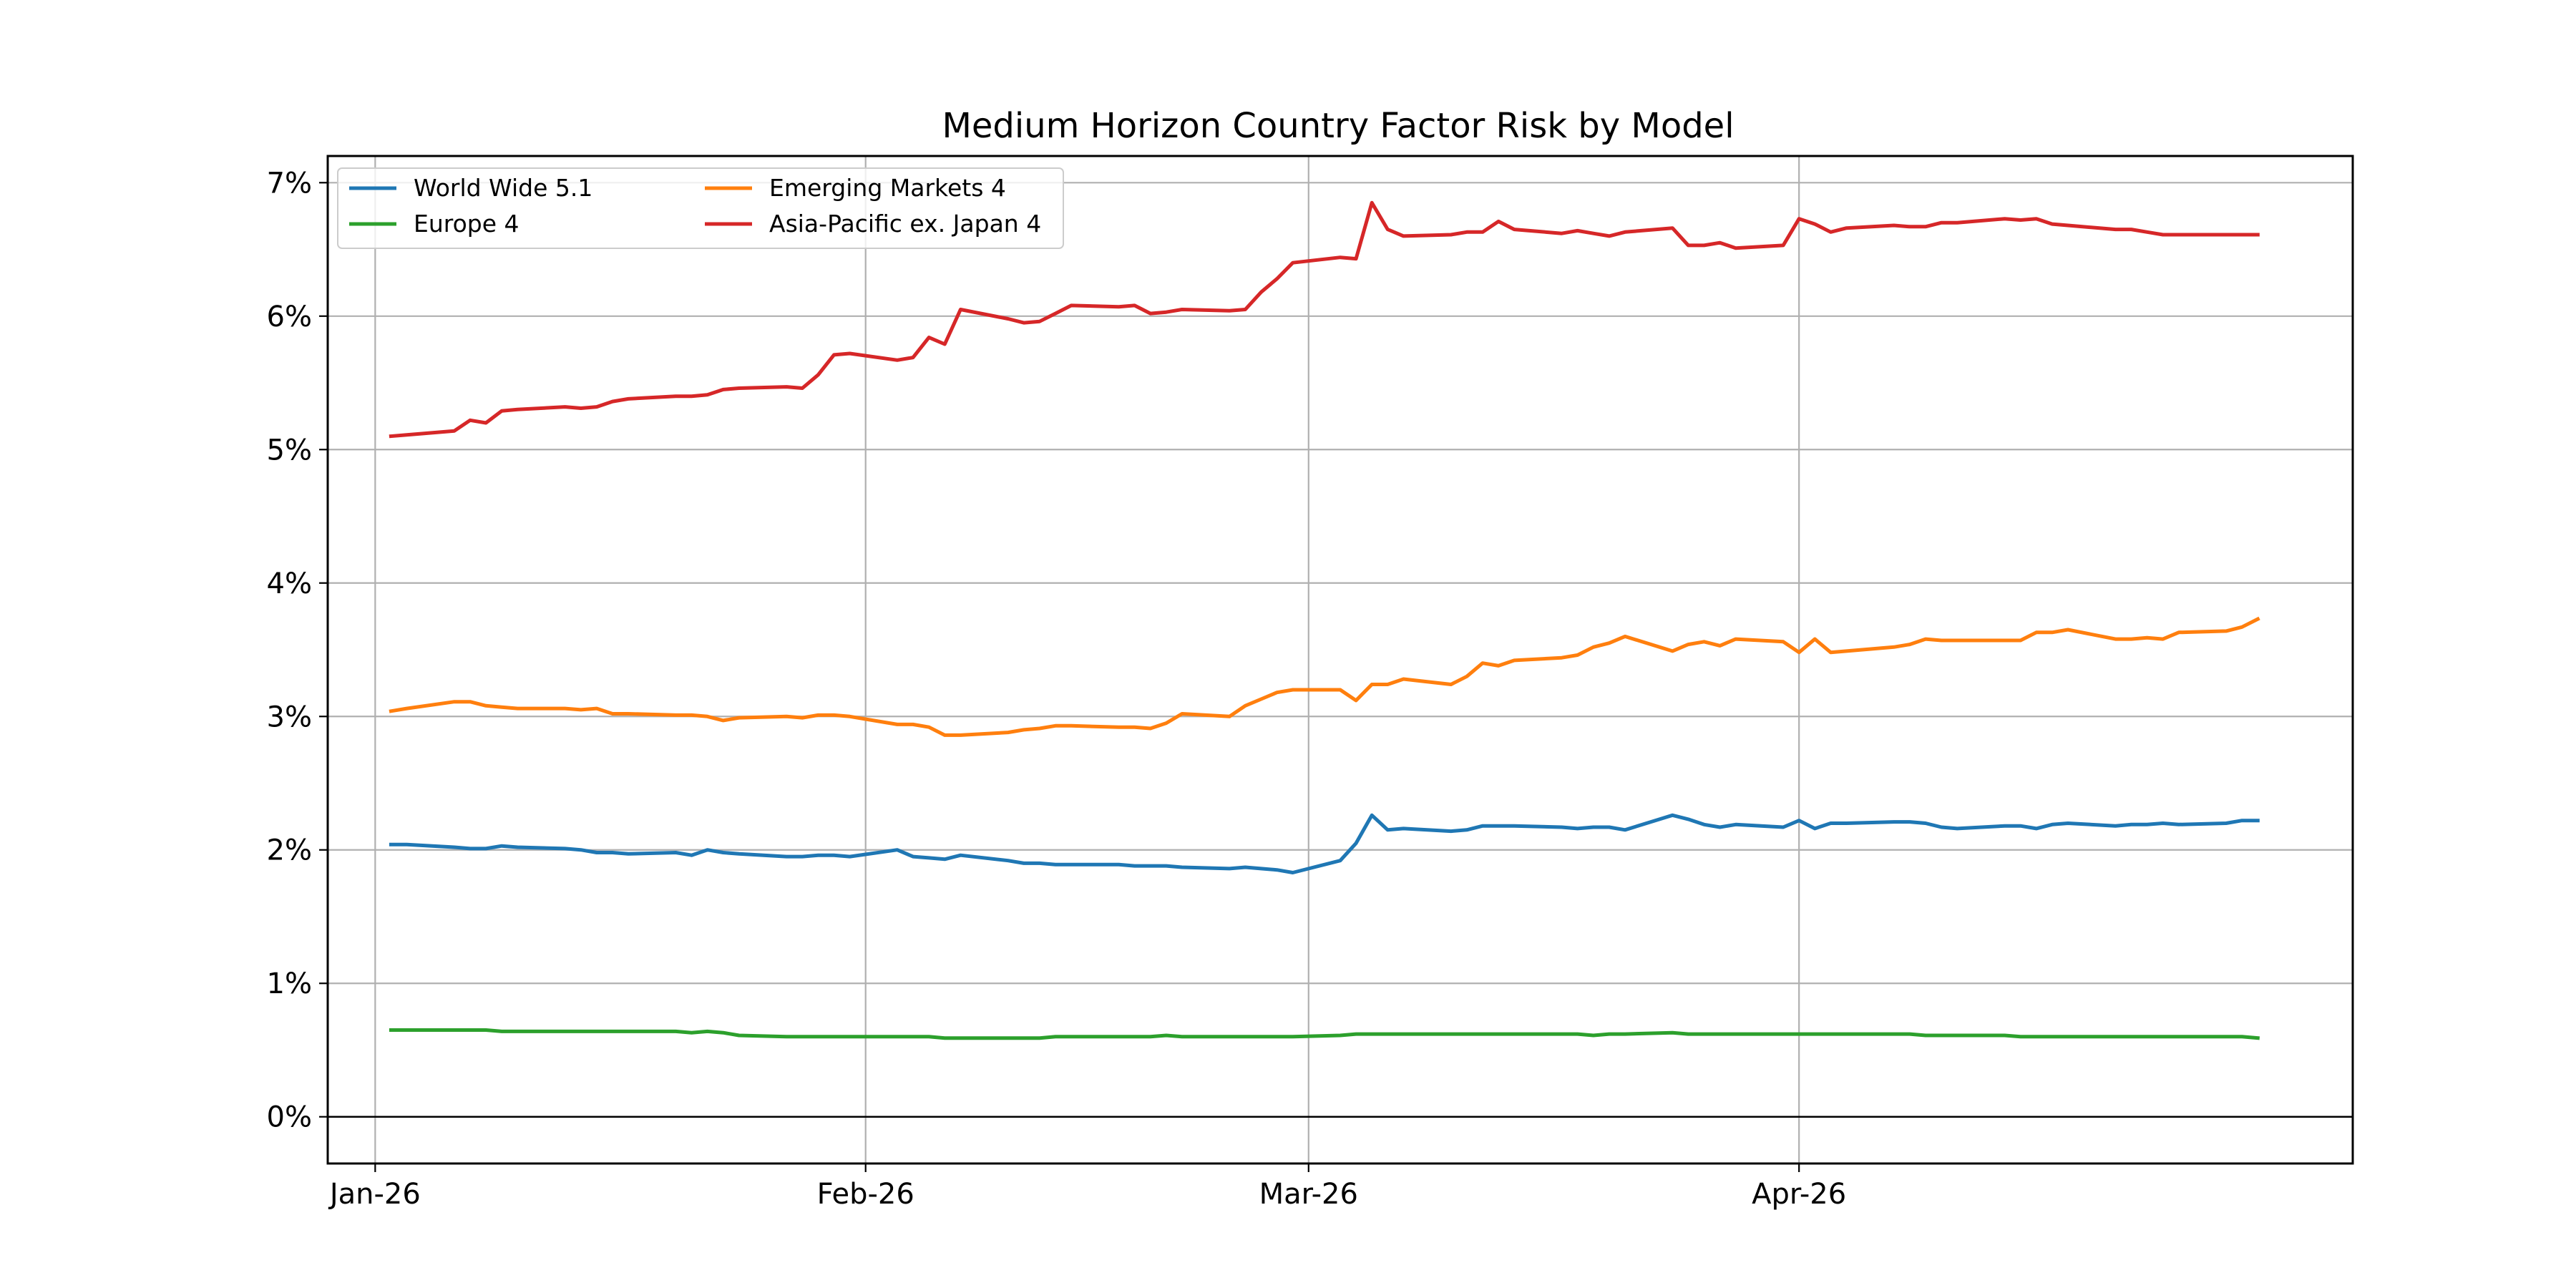 This screenshot has height=1288, width=2576. I want to click on legend-label-world-wide-5-1: World Wide 5.1, so click(503, 188).